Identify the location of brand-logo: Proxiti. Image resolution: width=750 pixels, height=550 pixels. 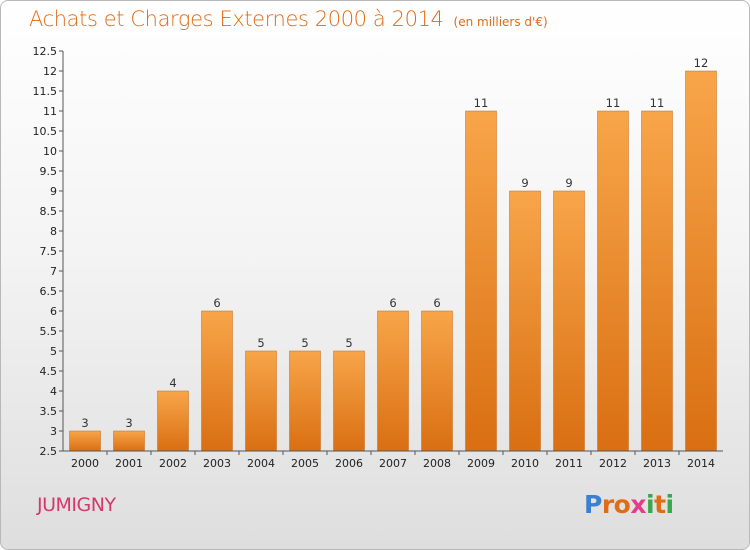
(629, 504).